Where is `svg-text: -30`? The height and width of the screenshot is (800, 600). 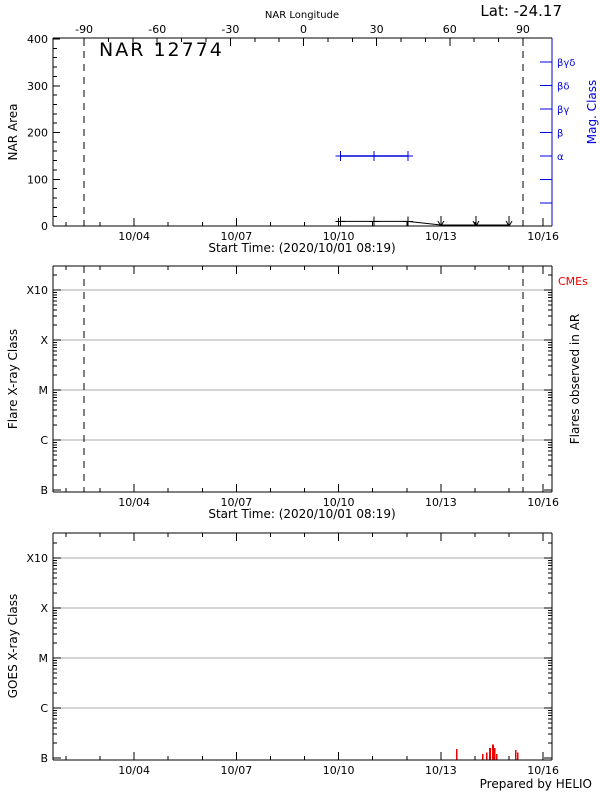 svg-text: -30 is located at coordinates (230, 29).